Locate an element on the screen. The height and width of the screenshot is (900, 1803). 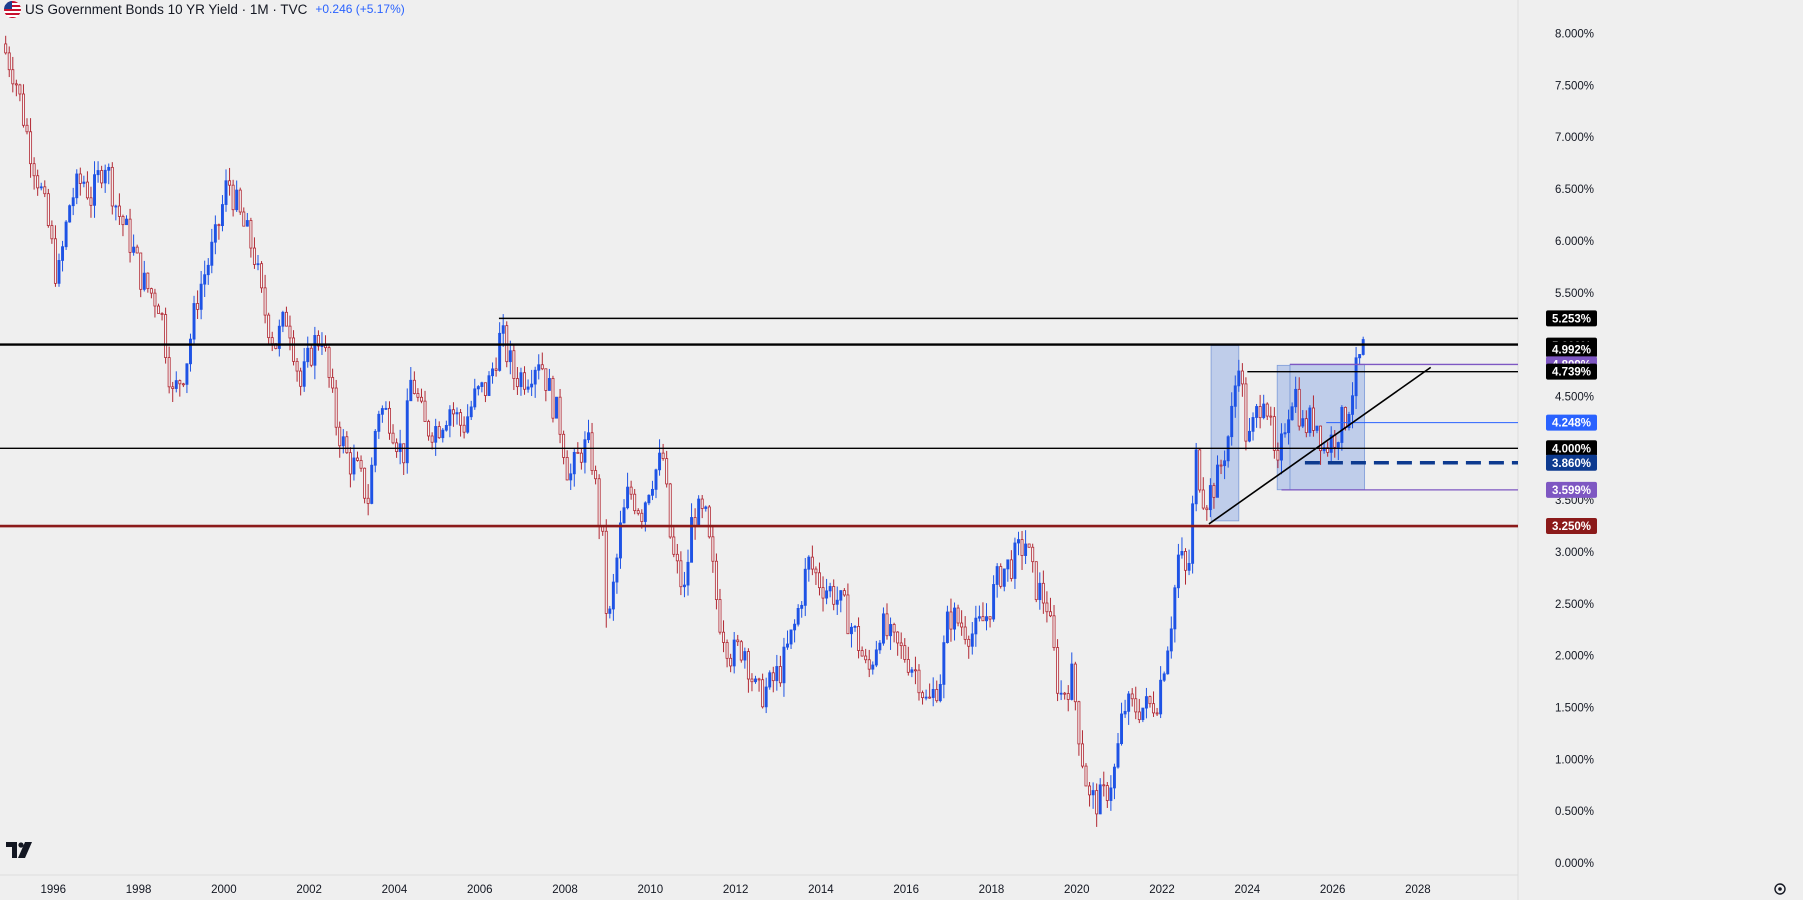
y-tick-label: 1.000% is located at coordinates (1574, 760).